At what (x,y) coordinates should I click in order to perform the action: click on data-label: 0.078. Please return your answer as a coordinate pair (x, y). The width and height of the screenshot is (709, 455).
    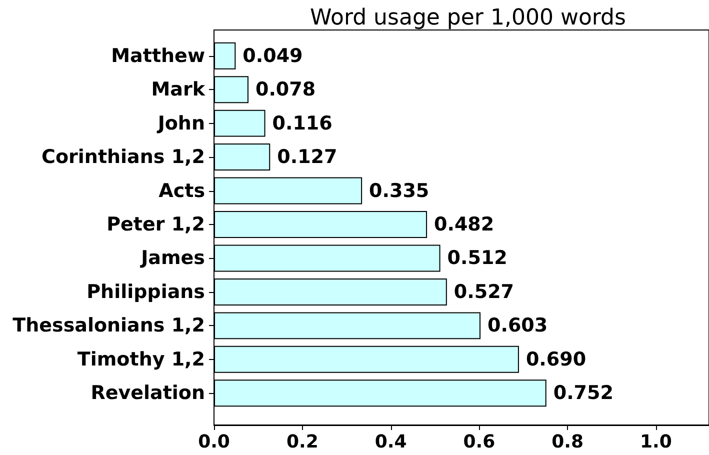
    Looking at the image, I should click on (285, 89).